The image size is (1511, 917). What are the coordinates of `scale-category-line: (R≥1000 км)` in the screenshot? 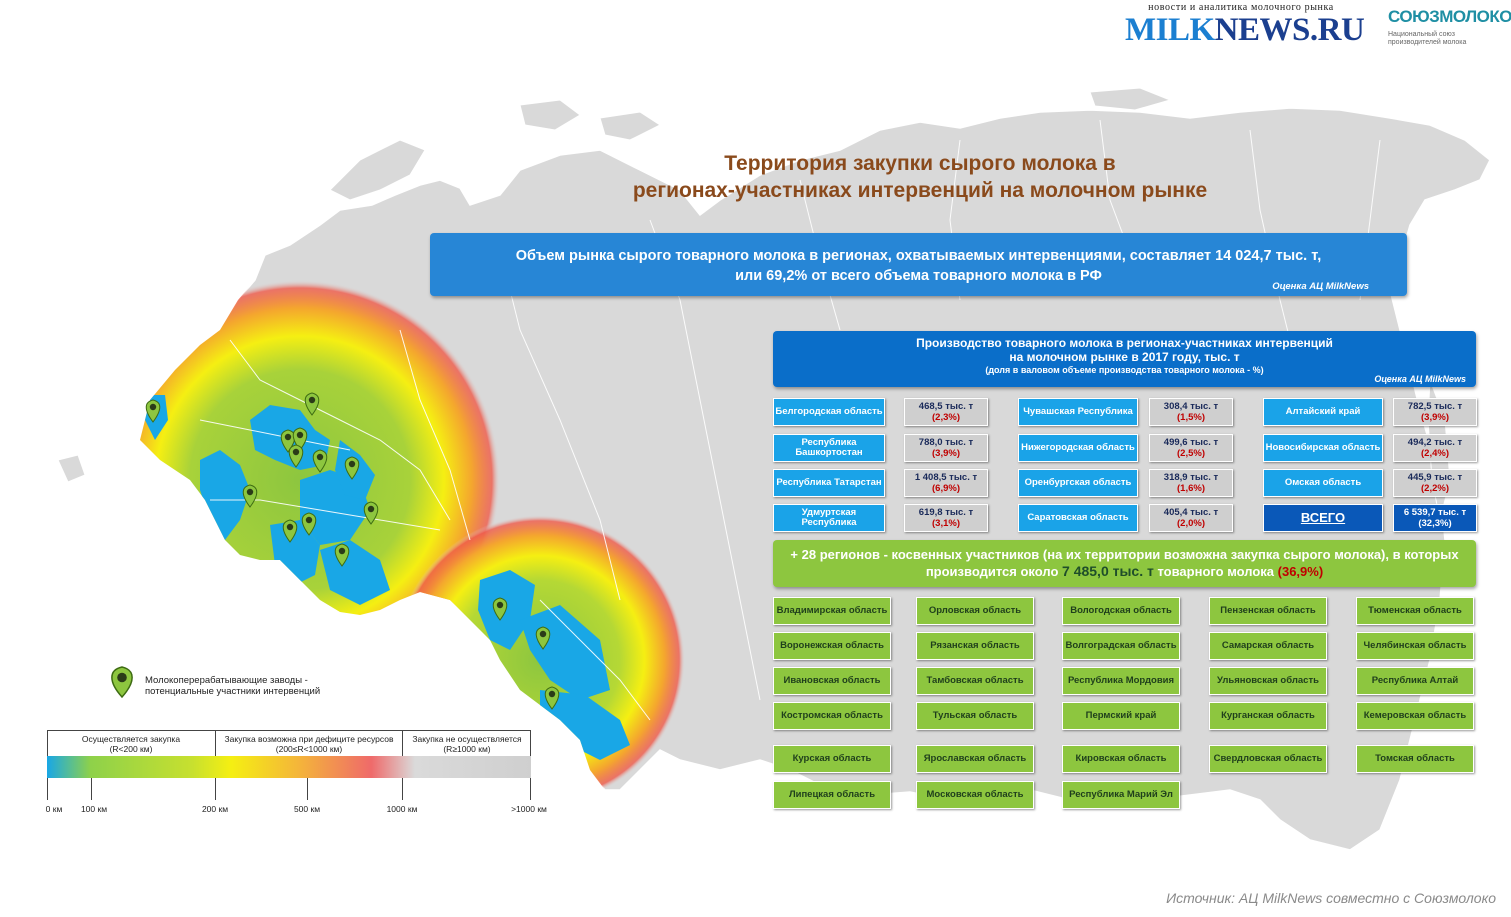 It's located at (467, 749).